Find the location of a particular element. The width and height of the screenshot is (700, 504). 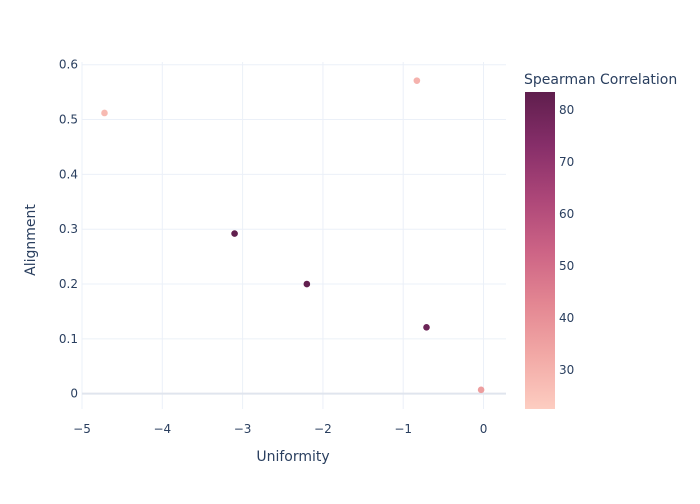

colorbar: Spearman Correlation 30 40 50 60 70 80 is located at coordinates (600, 240).